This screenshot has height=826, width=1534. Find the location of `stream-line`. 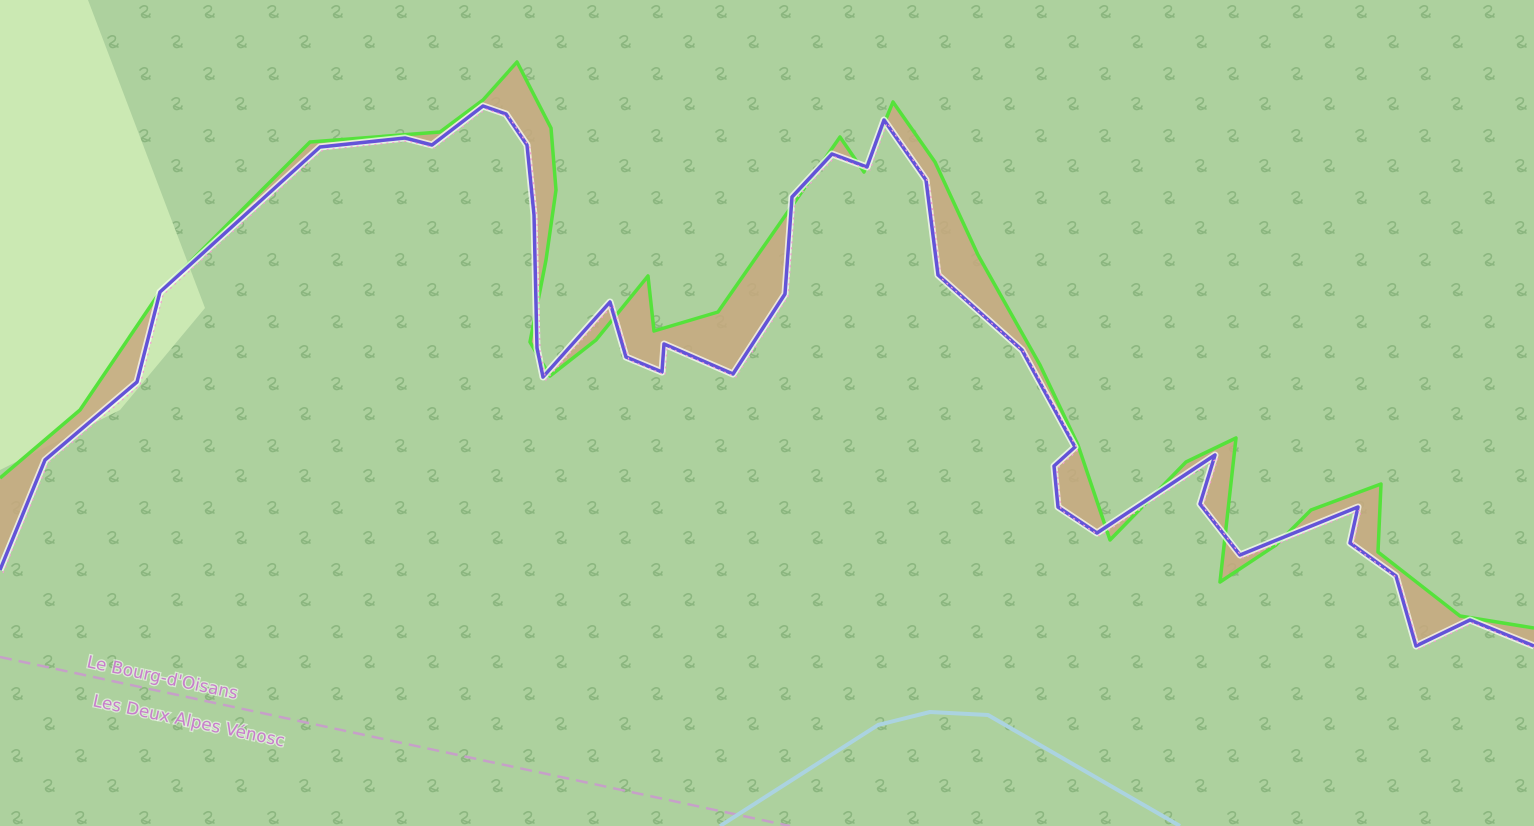

stream-line is located at coordinates (950, 768).